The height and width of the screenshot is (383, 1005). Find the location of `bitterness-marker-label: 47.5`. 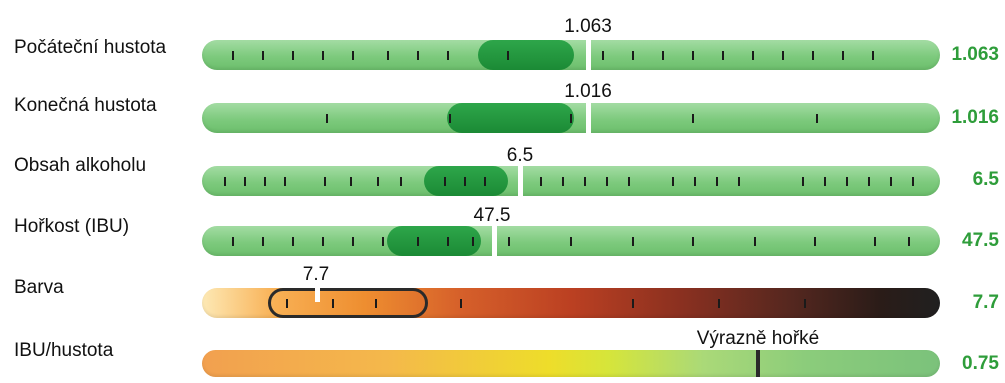

bitterness-marker-label: 47.5 is located at coordinates (492, 215).